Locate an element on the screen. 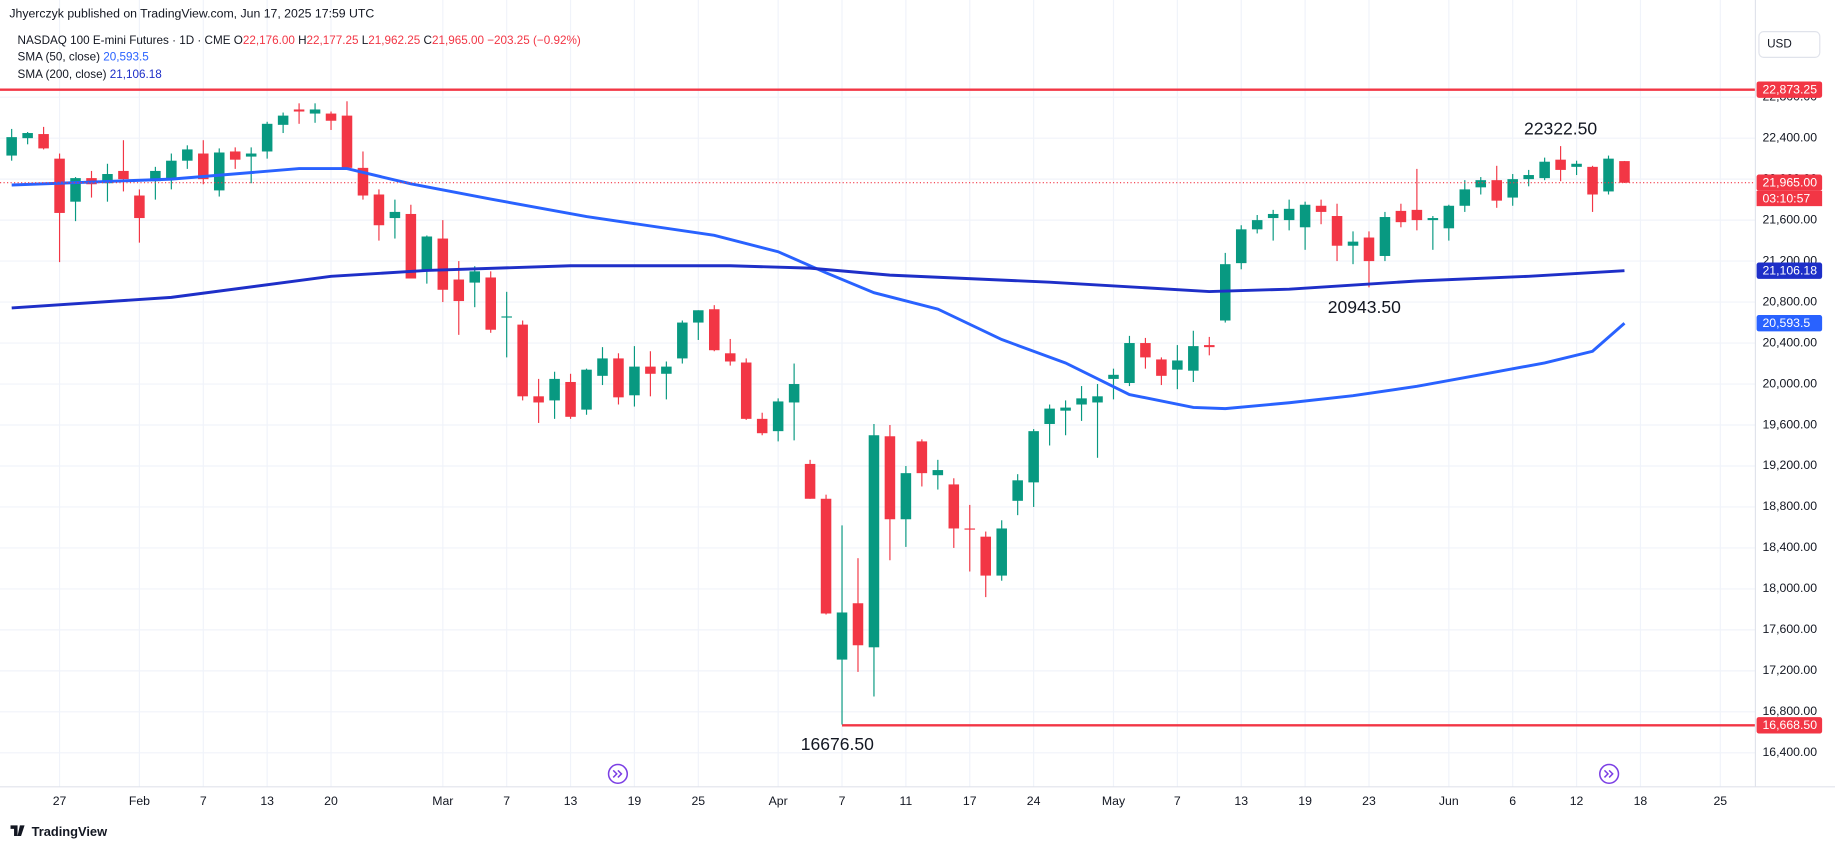 This screenshot has width=1835, height=850. annotation: 22322.50 is located at coordinates (1560, 128).